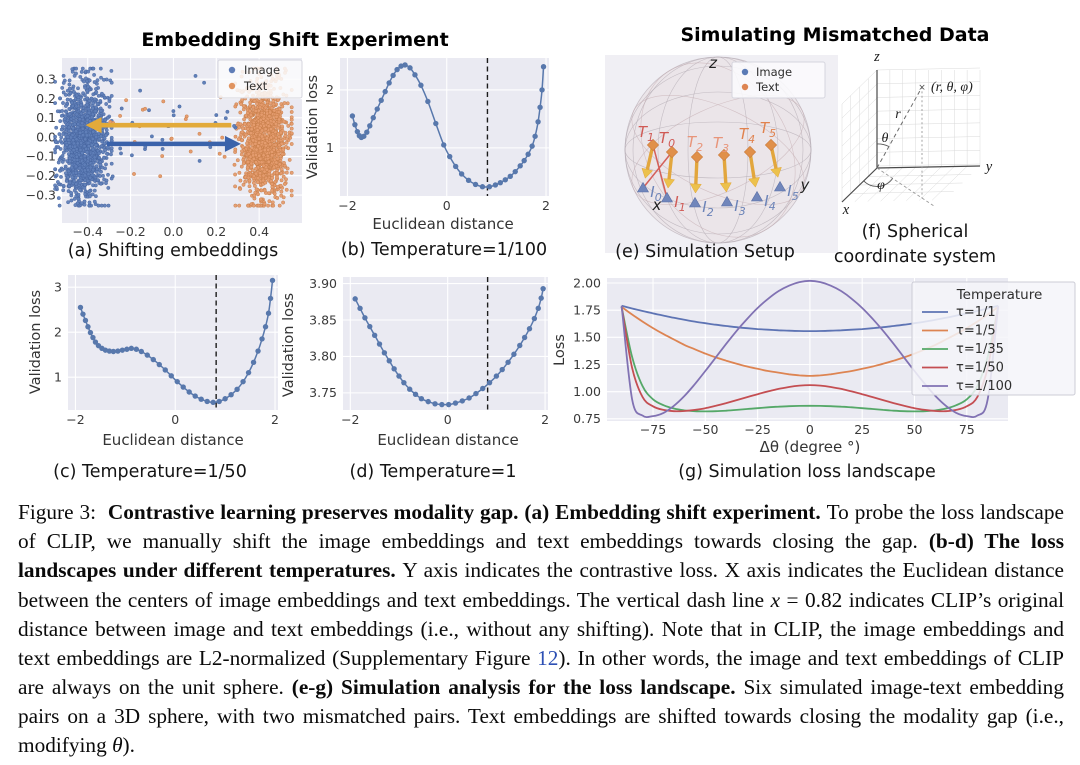  Describe the element at coordinates (952, 87) in the screenshot. I see `svg-text: (r, θ, φ)` at that location.